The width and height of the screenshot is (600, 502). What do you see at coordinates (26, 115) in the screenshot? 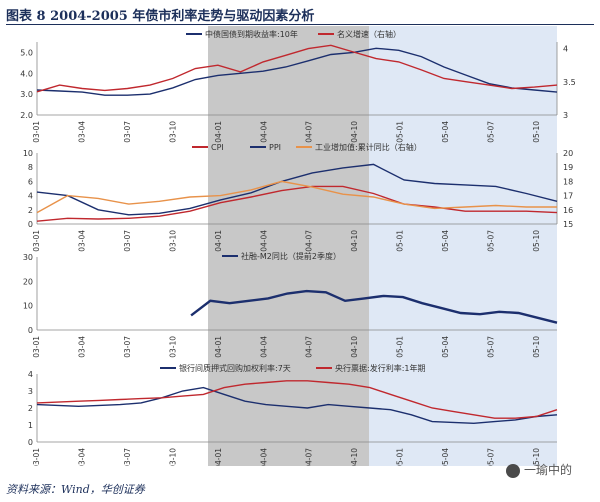
I see `y-tick-label: 2.0` at bounding box center [26, 115].